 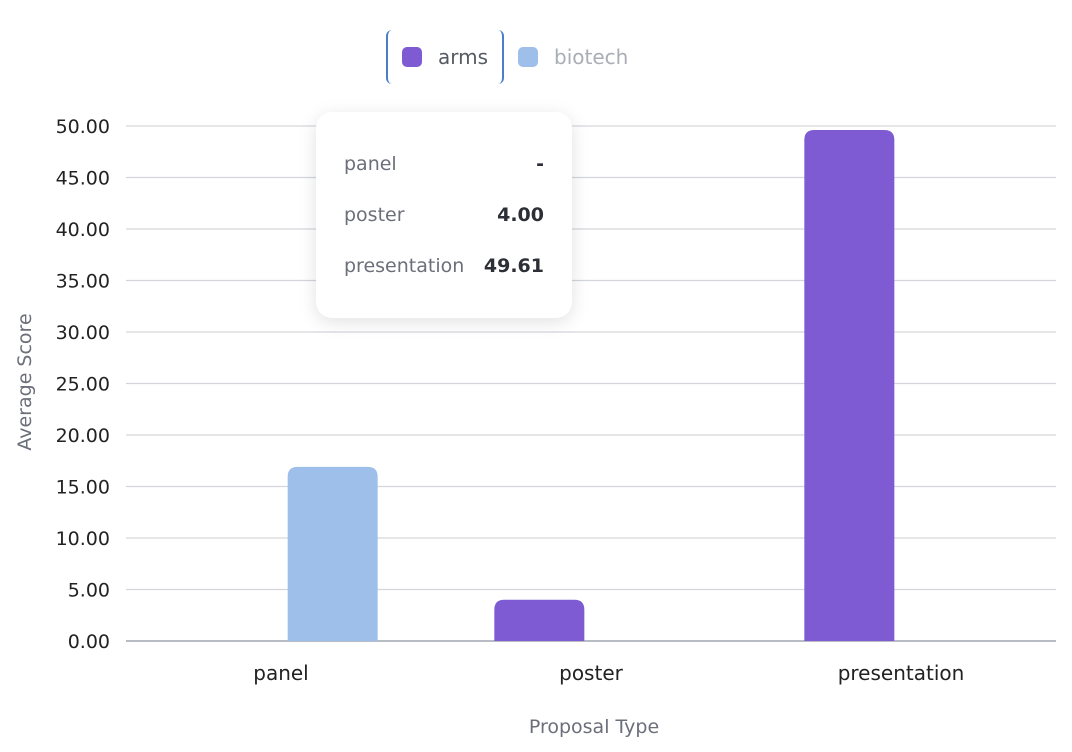 What do you see at coordinates (83, 488) in the screenshot?
I see `y-tick-label: 15.00` at bounding box center [83, 488].